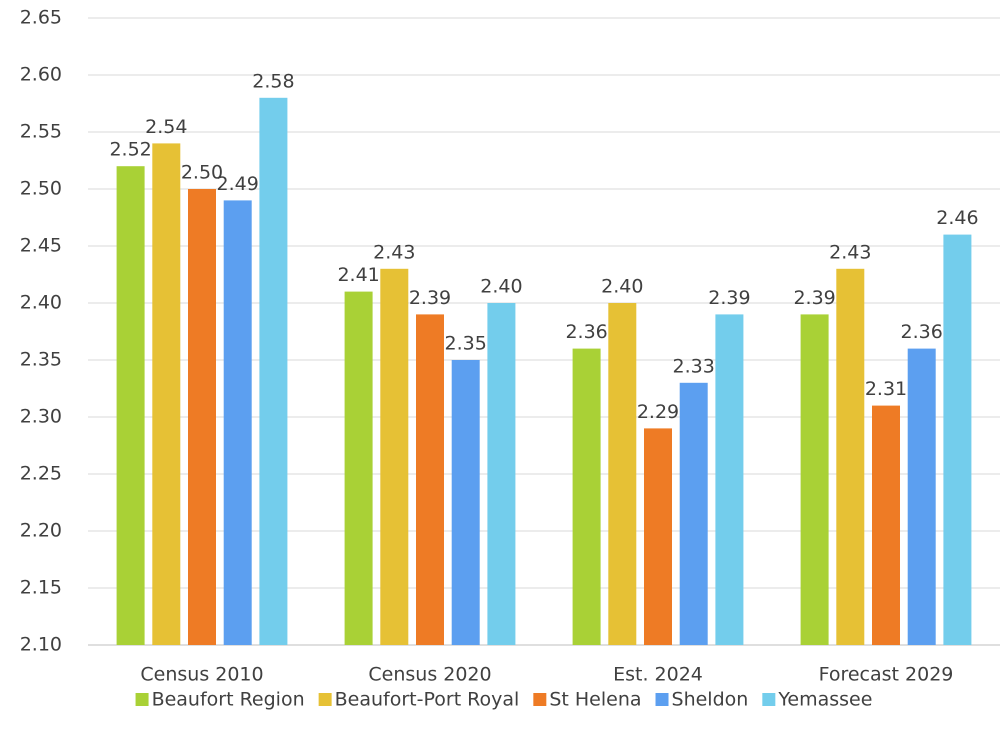 This screenshot has height=741, width=1008. What do you see at coordinates (201, 675) in the screenshot?
I see `x-tick-label: Census 2010` at bounding box center [201, 675].